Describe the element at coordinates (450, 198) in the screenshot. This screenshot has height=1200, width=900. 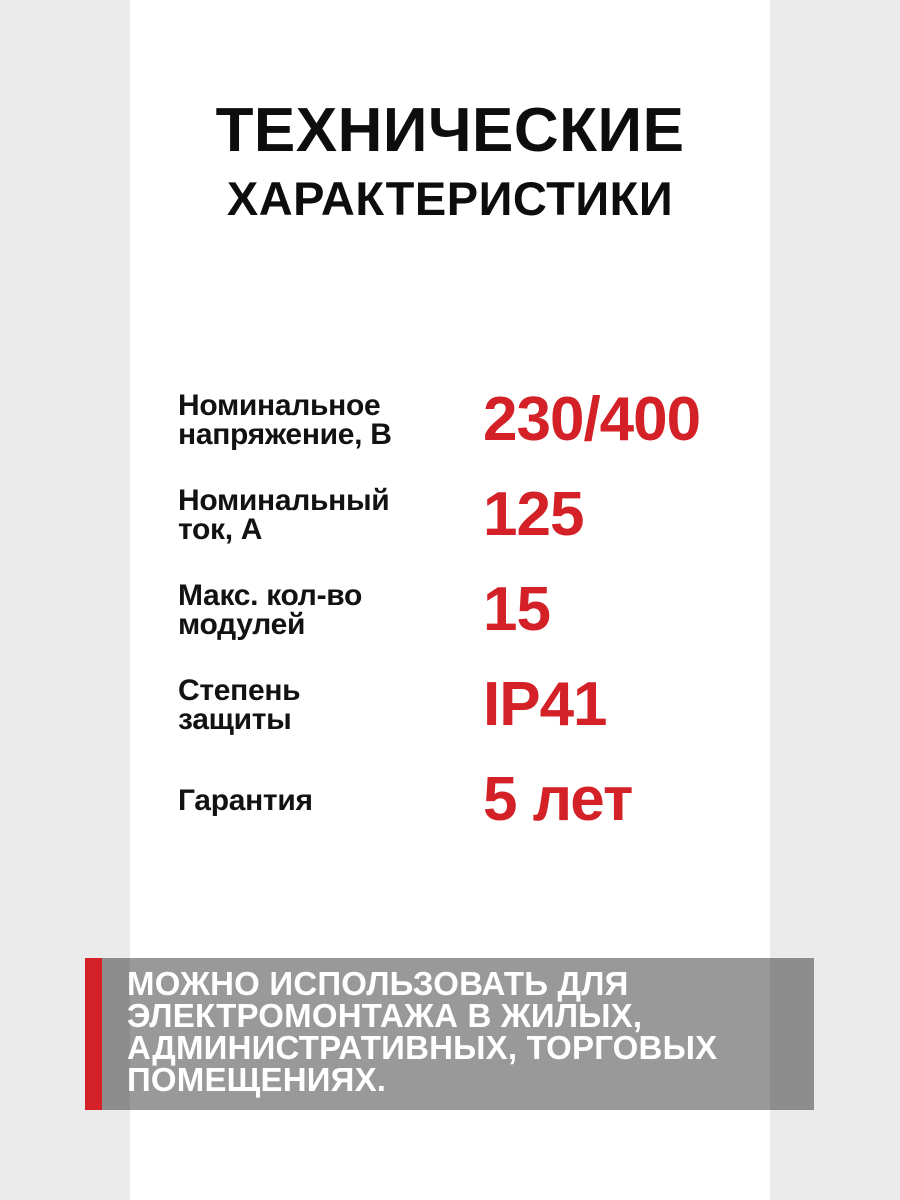
I see `title-line-2: ХАРАКТЕРИСТИКИ` at that location.